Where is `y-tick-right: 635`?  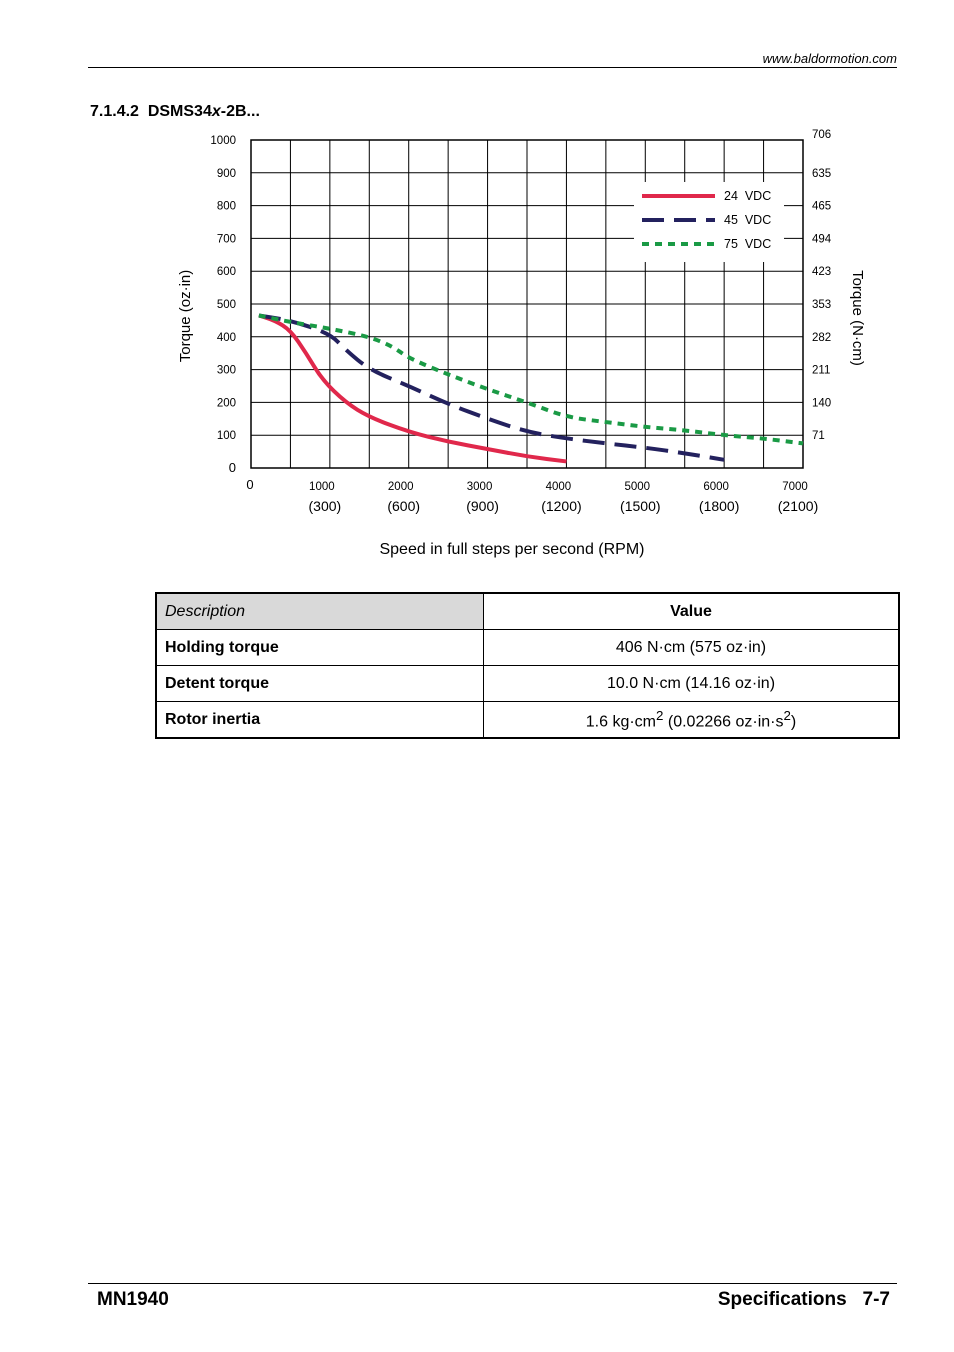 y-tick-right: 635 is located at coordinates (821, 174).